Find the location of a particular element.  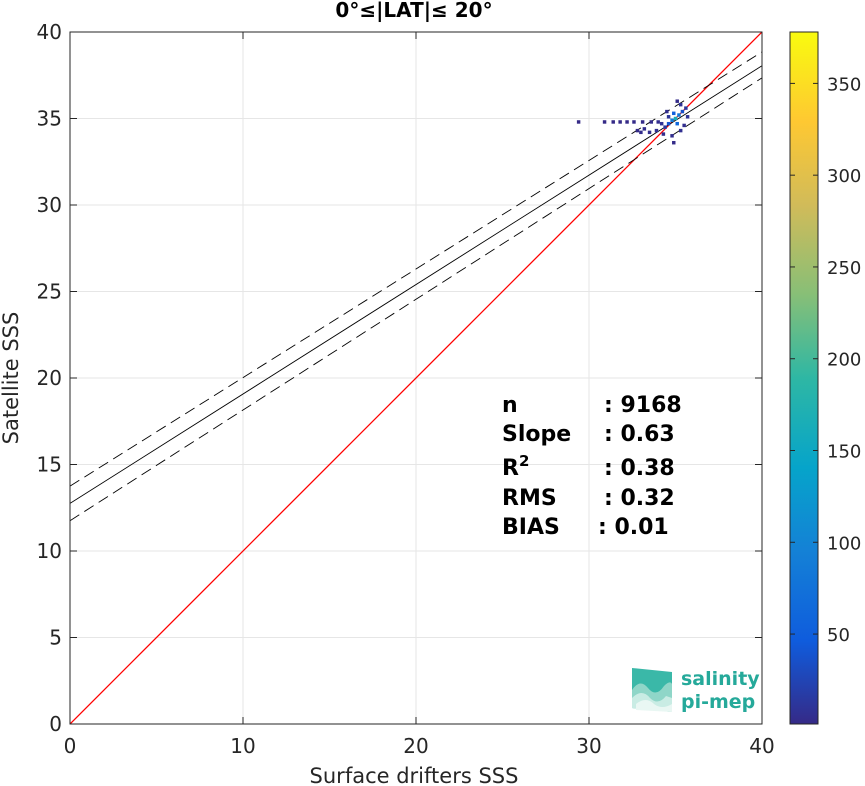

x-tick-label: 10 is located at coordinates (242, 746).